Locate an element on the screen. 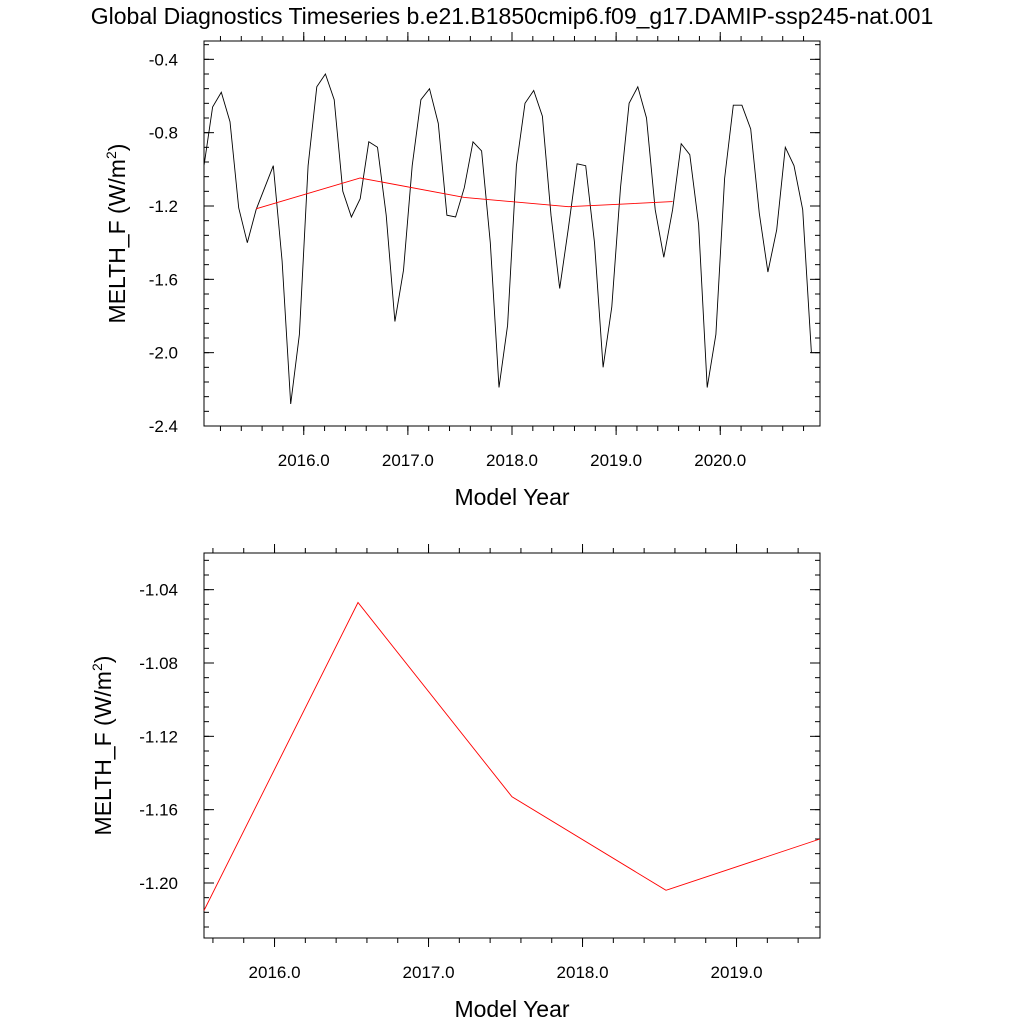  y-tick-label: -1.20 is located at coordinates (158, 883).